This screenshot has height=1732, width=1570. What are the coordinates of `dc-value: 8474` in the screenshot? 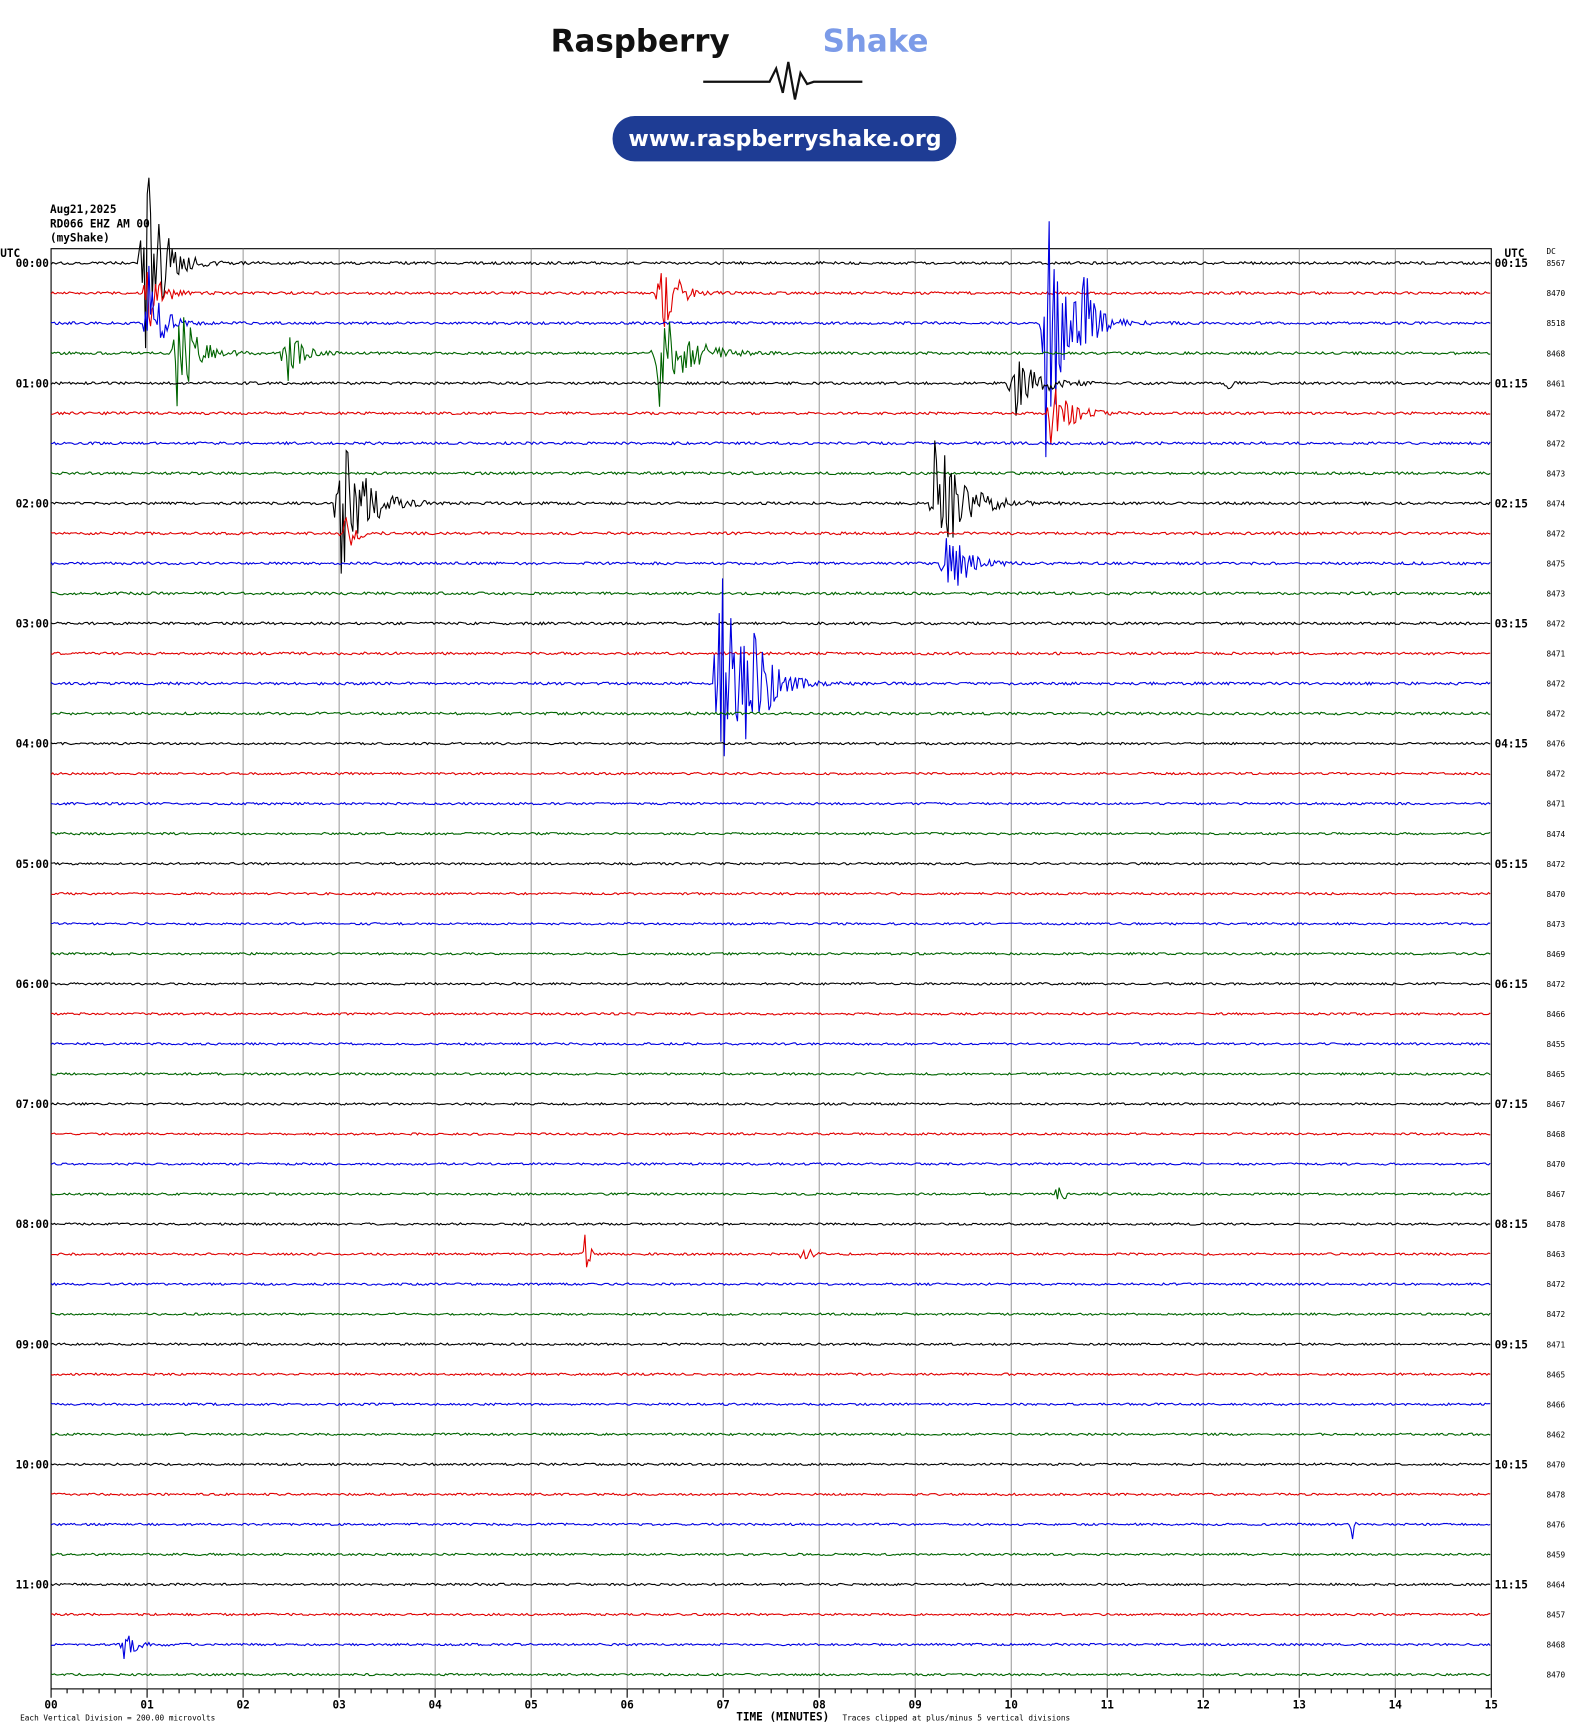 It's located at (1556, 503).